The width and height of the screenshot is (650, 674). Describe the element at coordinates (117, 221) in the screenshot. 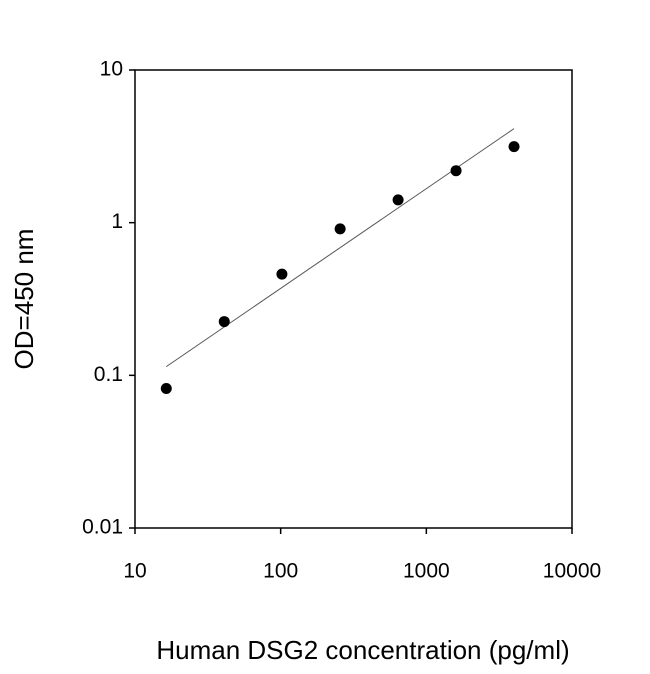

I see `y-tick-label: 1` at that location.